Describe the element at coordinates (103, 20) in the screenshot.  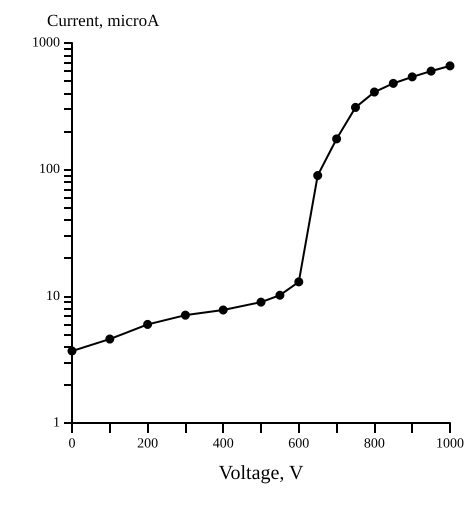
I see `y-axis-title: Current, microA` at that location.